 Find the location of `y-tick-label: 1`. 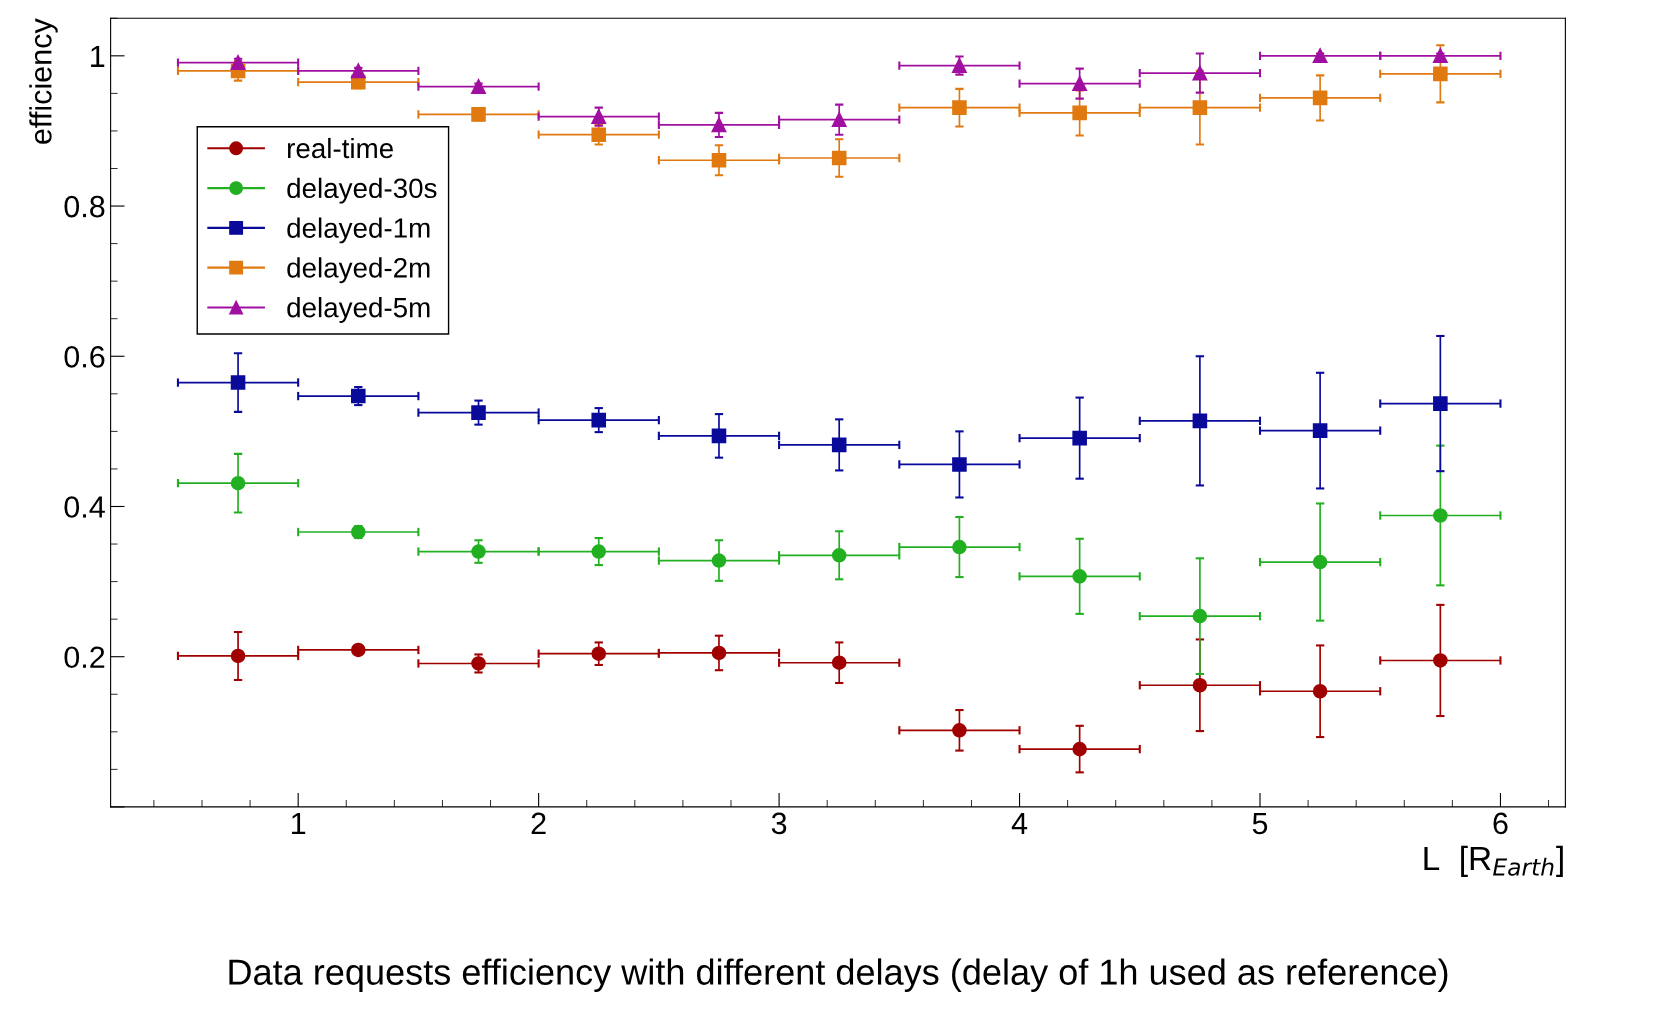

y-tick-label: 1 is located at coordinates (98, 56).